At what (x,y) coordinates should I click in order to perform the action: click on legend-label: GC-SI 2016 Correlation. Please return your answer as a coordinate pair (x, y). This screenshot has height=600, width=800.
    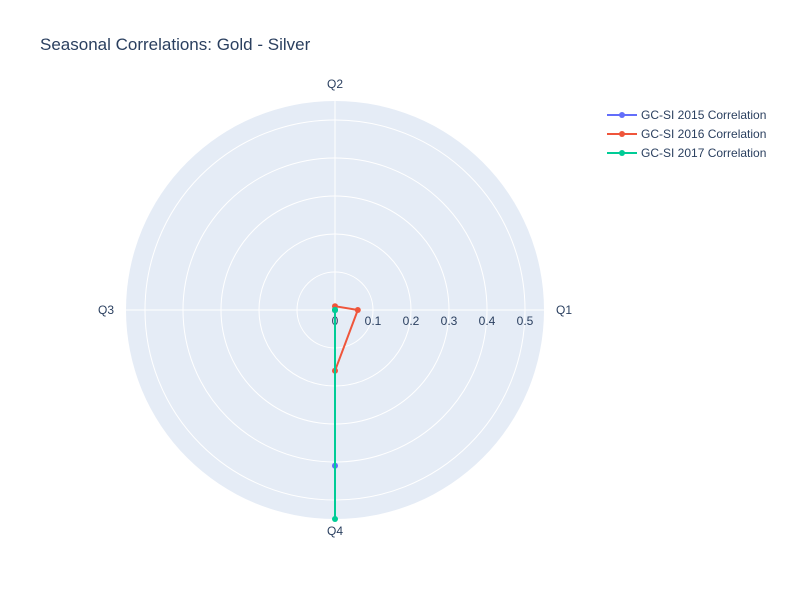
    Looking at the image, I should click on (703, 134).